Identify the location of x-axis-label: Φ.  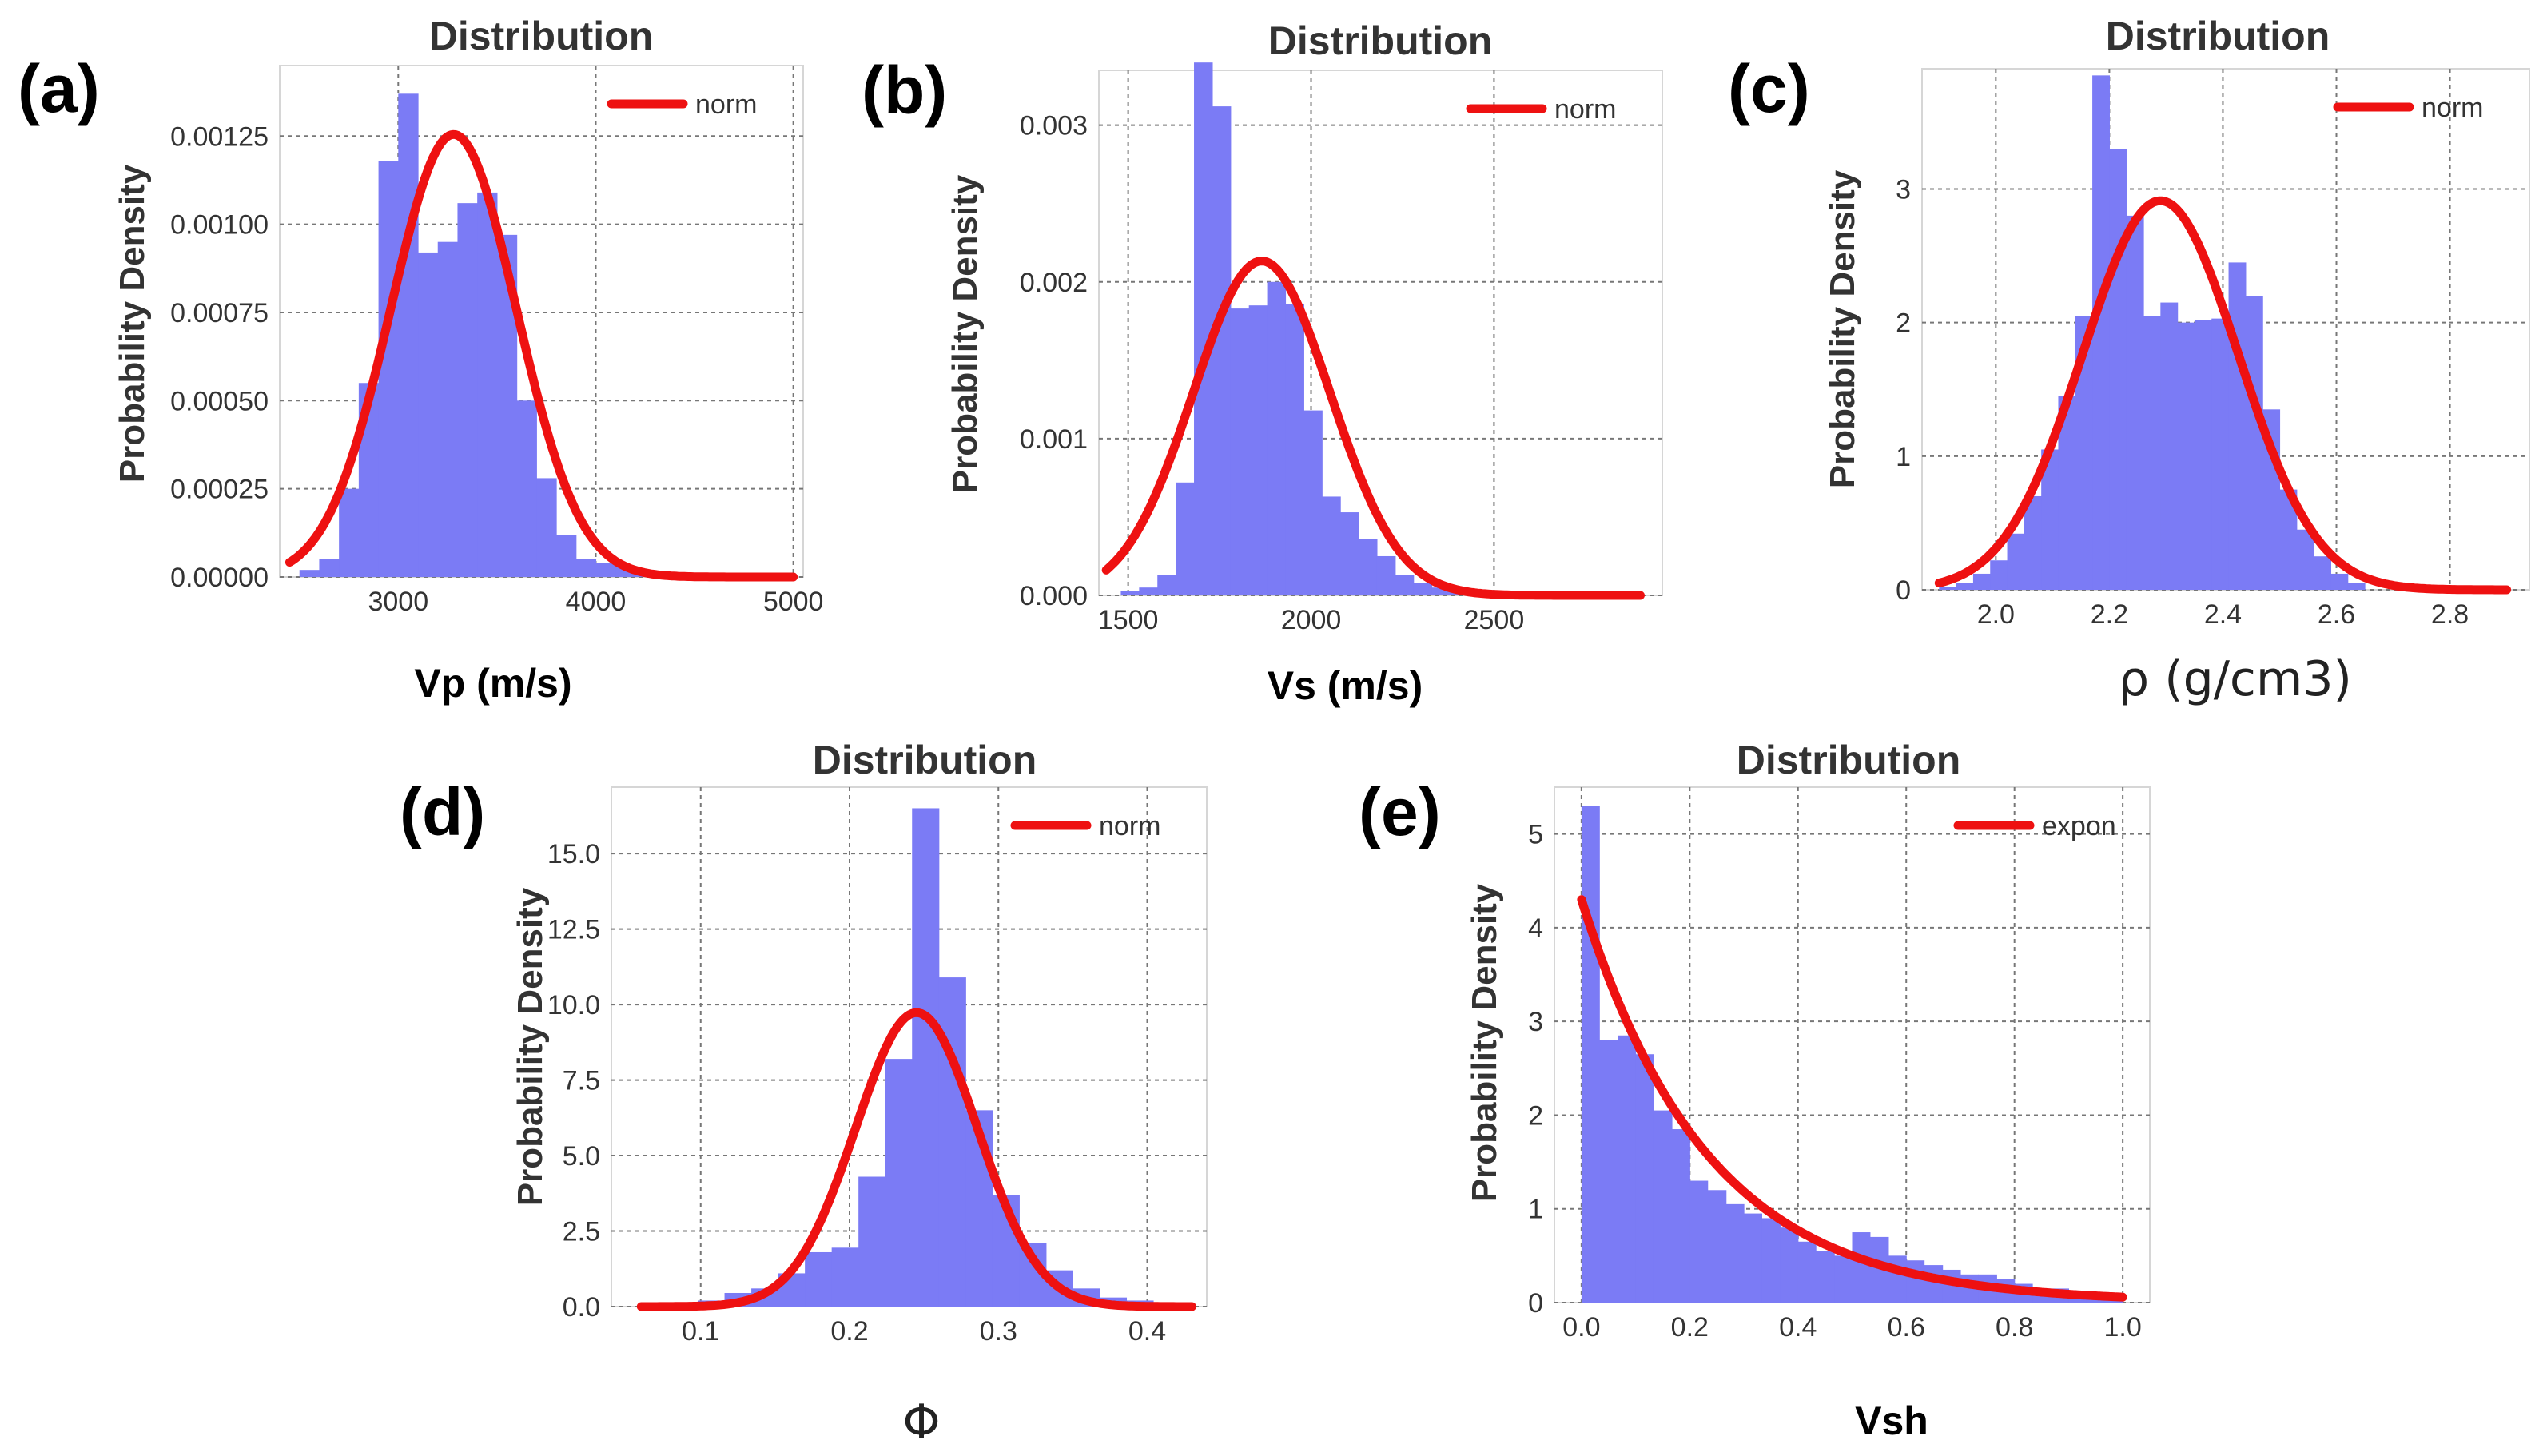
(921, 1422).